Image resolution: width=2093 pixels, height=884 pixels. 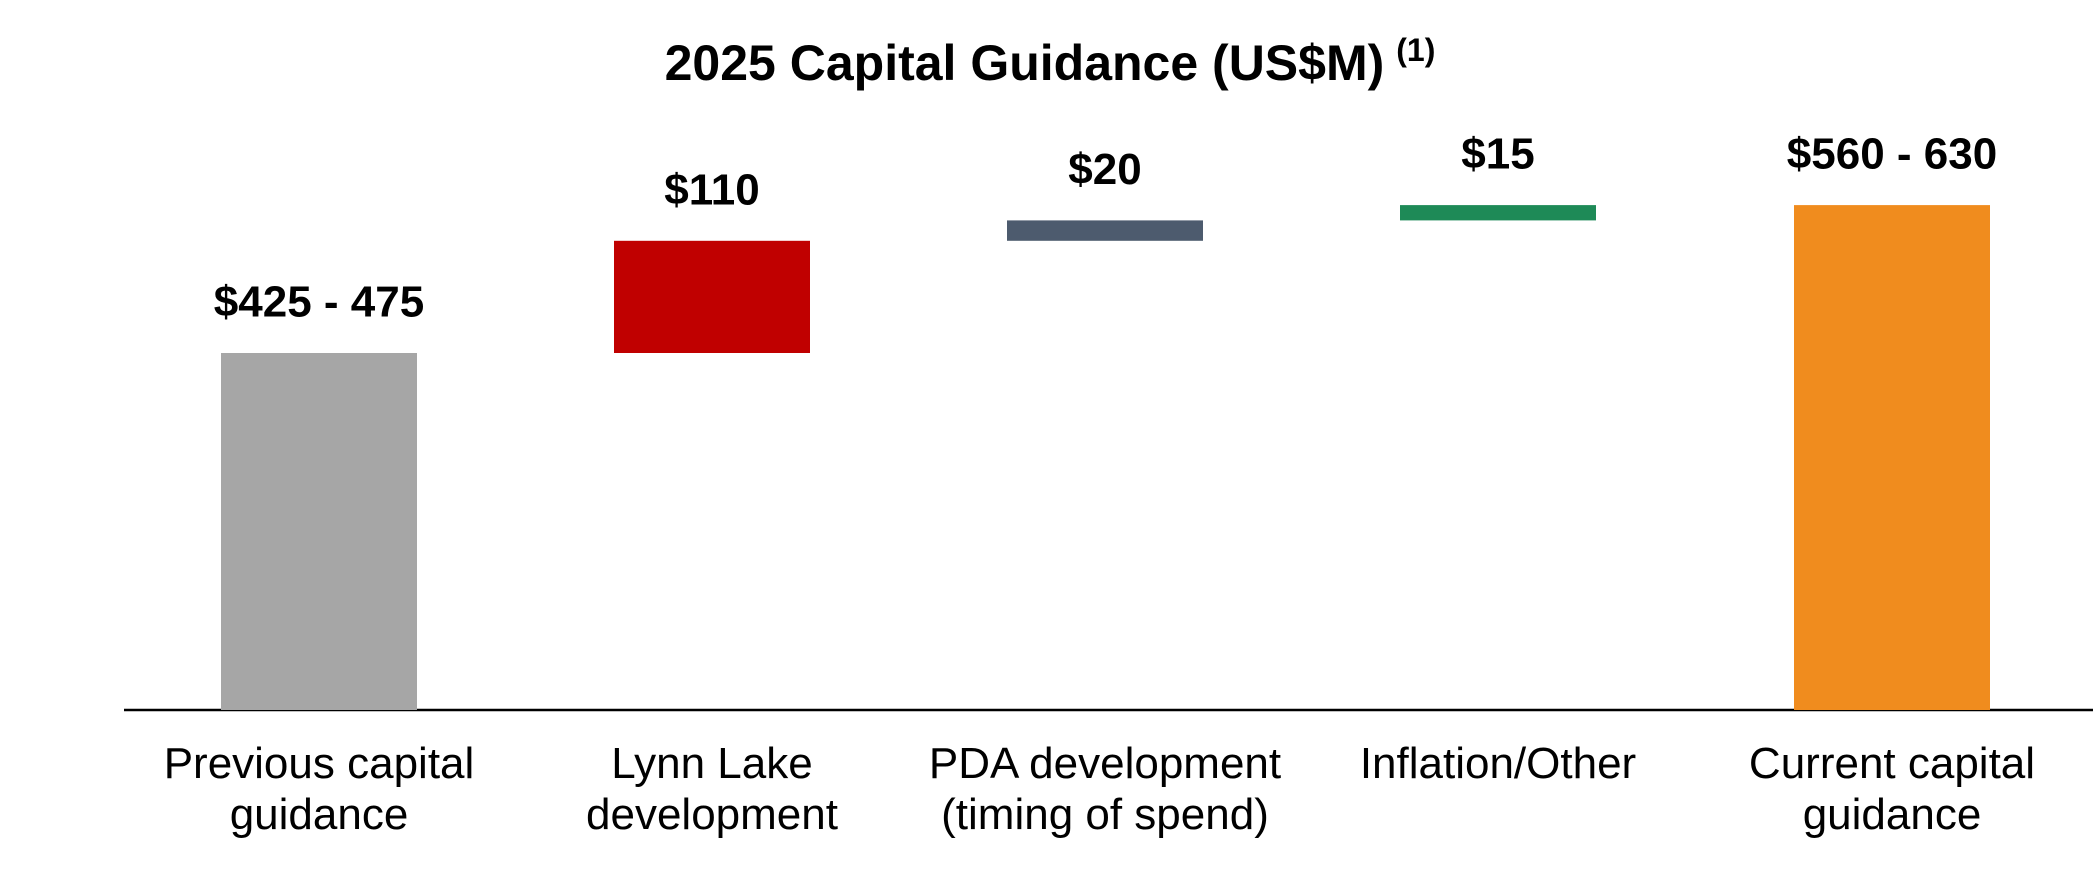 What do you see at coordinates (1415, 50) in the screenshot?
I see `title-note: (1)` at bounding box center [1415, 50].